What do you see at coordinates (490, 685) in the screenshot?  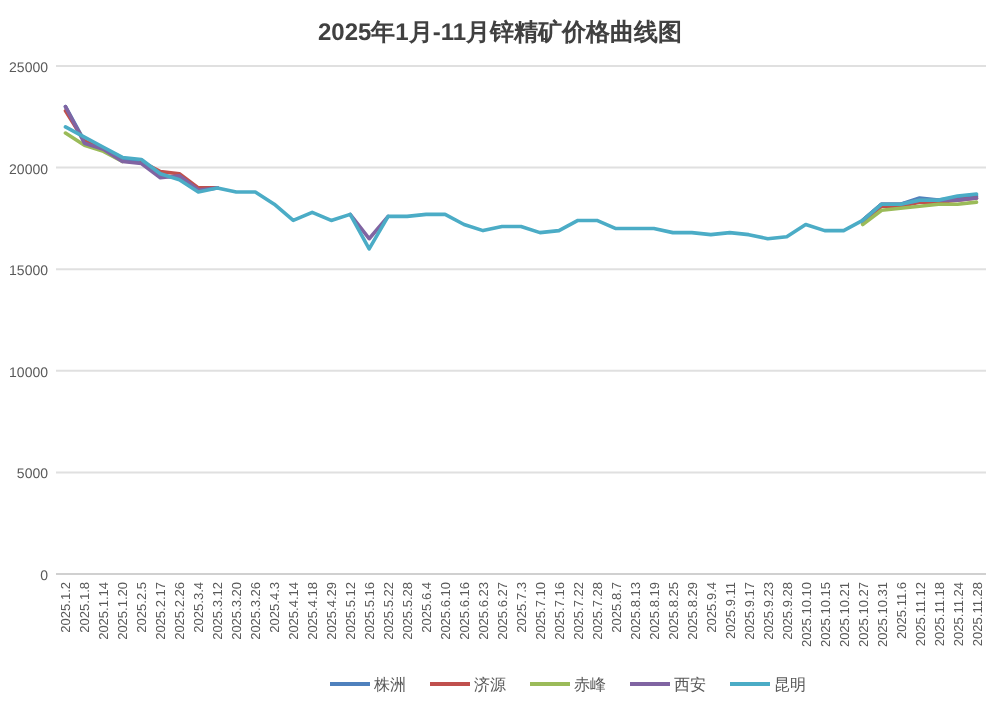 I see `legend-label: 济源` at bounding box center [490, 685].